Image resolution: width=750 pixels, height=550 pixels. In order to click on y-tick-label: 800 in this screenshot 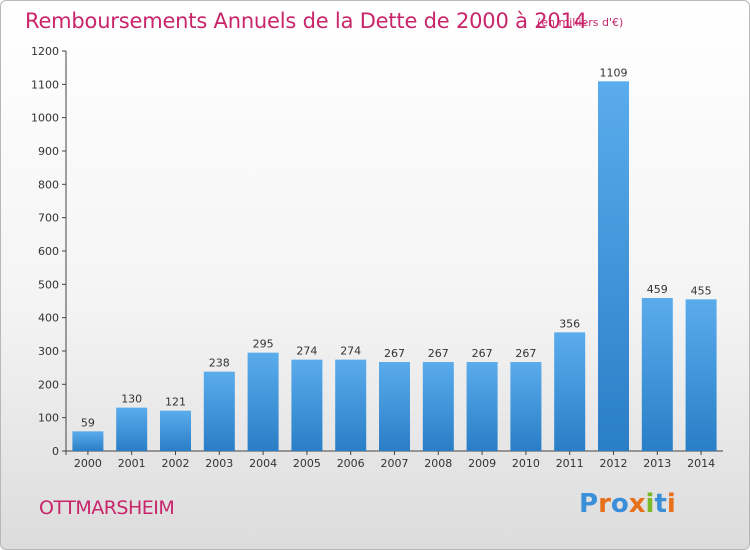, I will do `click(48, 184)`.